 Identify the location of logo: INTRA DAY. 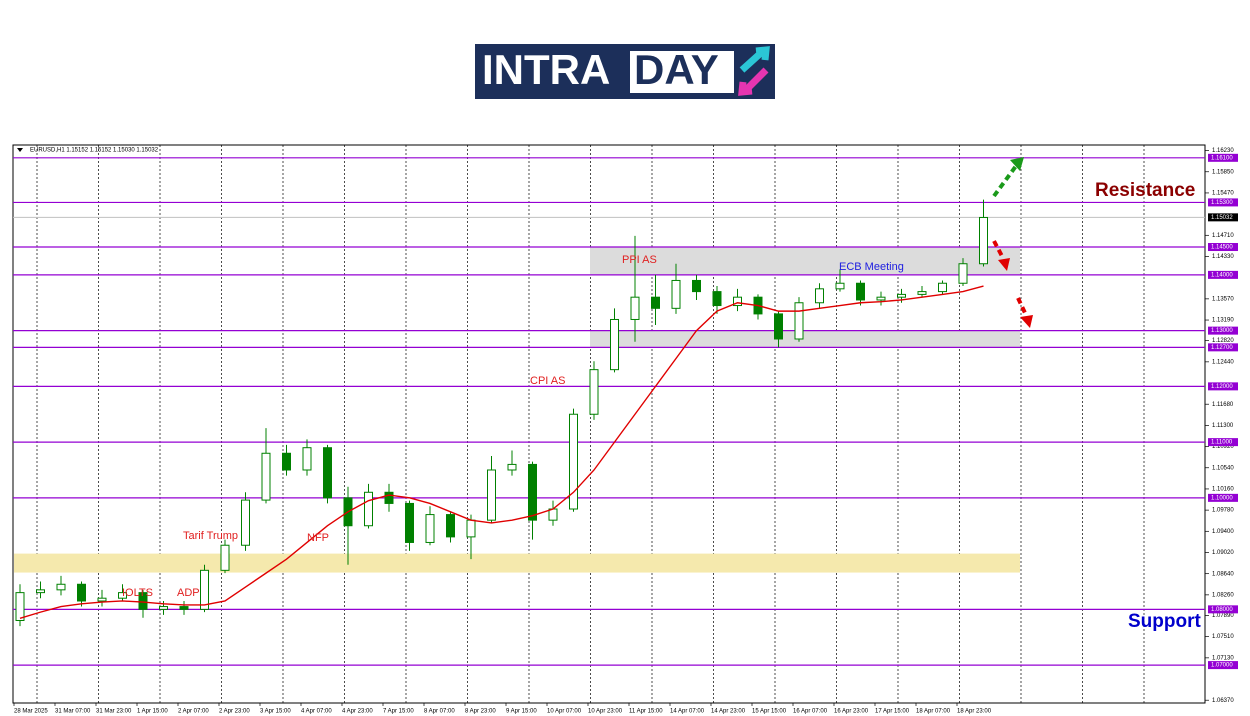
(625, 71).